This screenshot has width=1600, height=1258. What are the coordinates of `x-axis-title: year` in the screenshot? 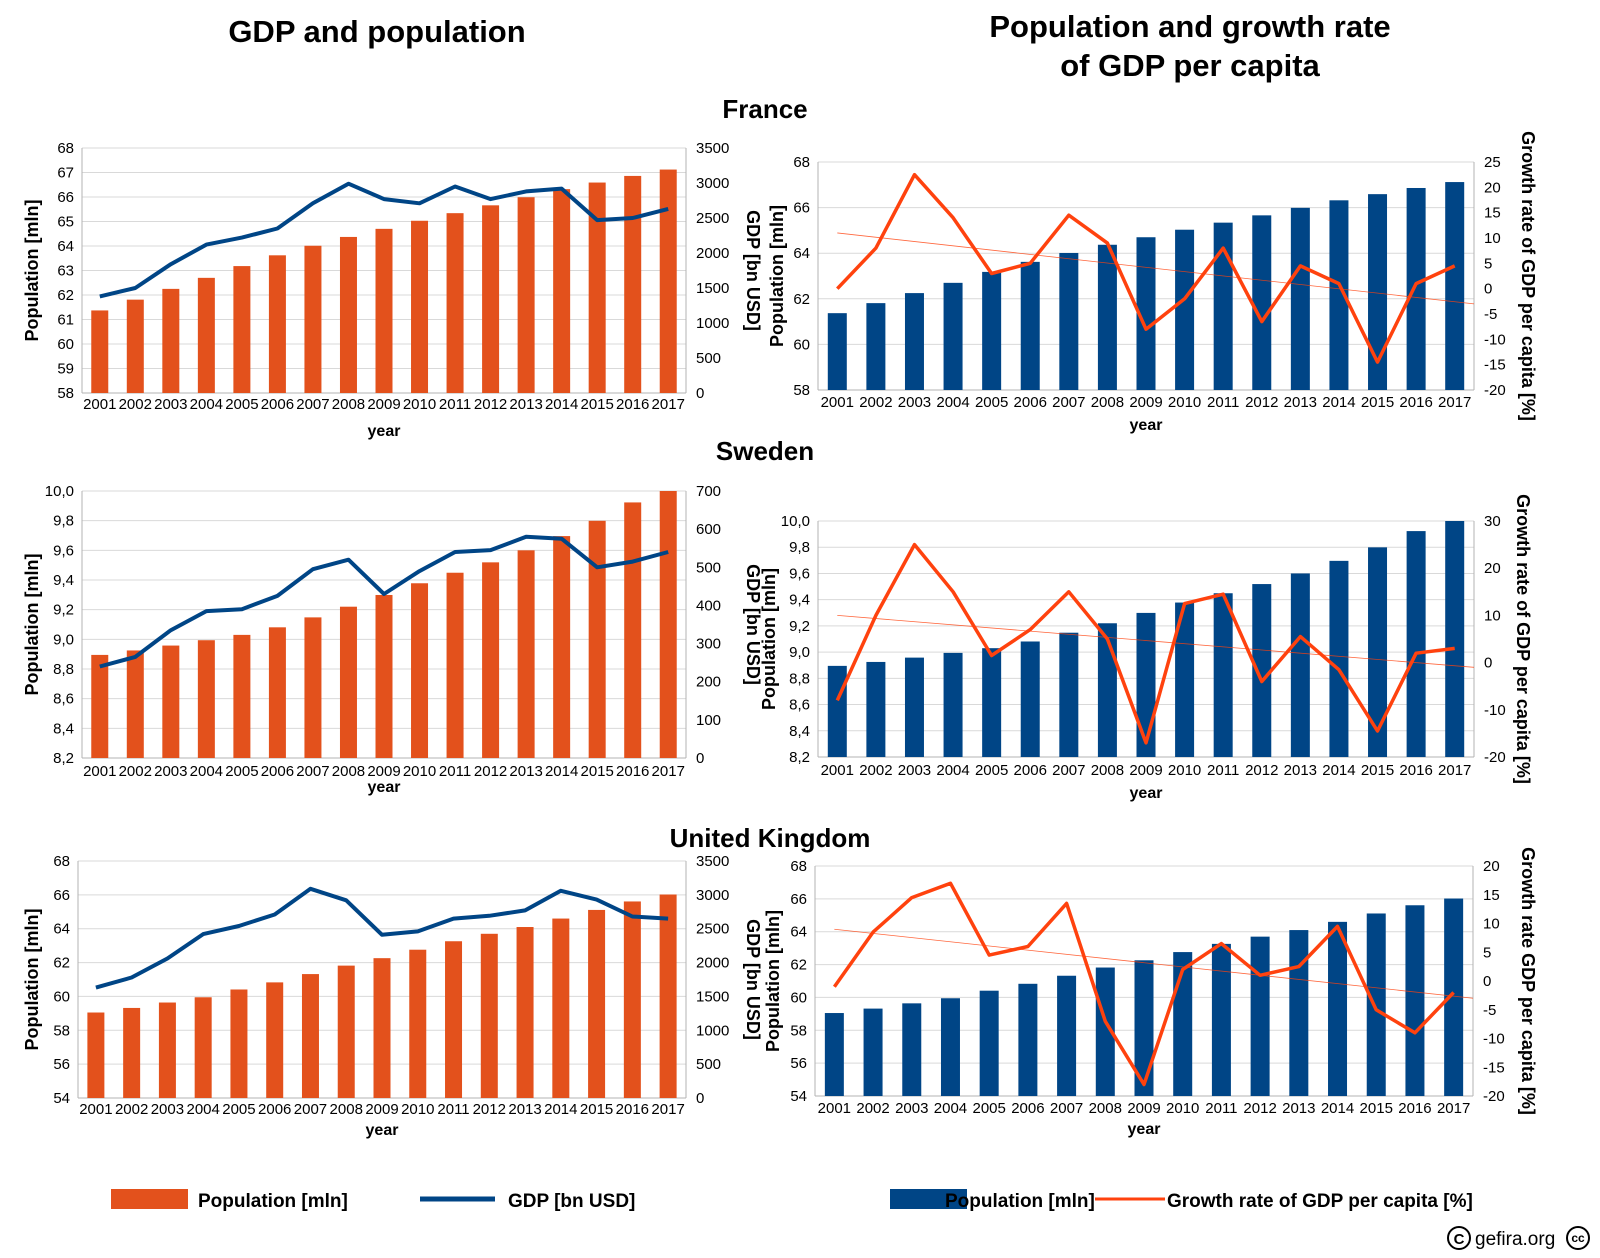 It's located at (382, 1130).